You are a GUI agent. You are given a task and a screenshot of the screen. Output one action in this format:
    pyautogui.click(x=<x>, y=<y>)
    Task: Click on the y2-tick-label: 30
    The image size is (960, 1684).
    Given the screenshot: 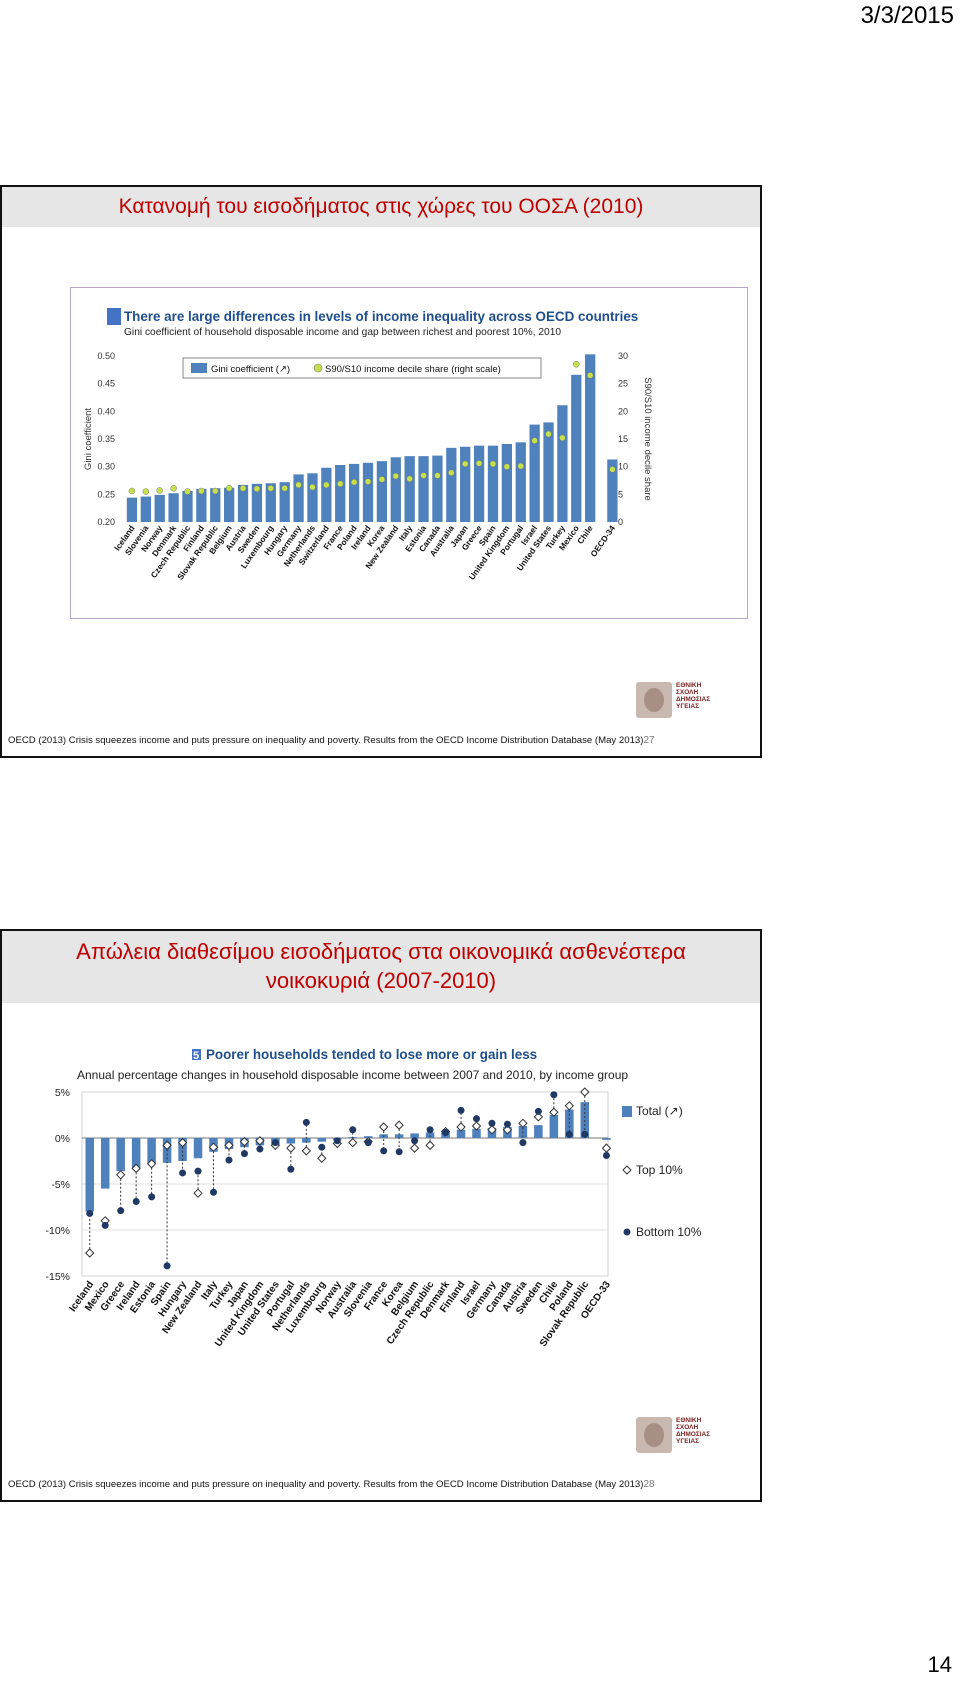 What is the action you would take?
    pyautogui.click(x=623, y=356)
    